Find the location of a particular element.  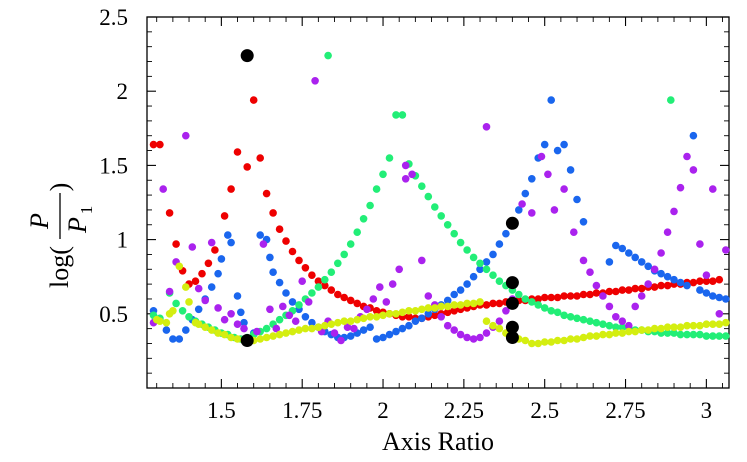

x-tick-label: 3 is located at coordinates (707, 410).